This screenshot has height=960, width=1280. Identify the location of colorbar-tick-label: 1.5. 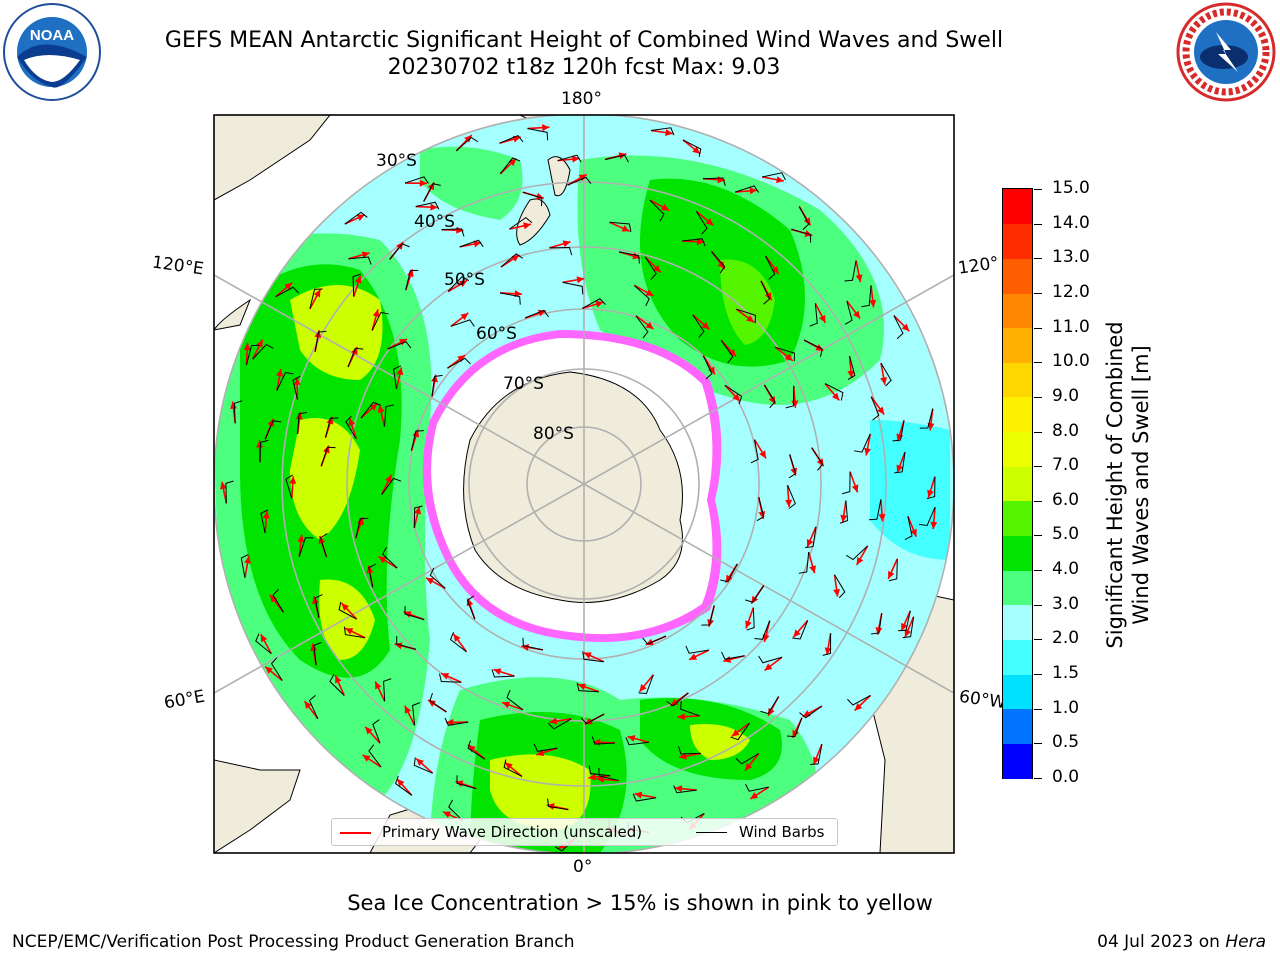
(1066, 673).